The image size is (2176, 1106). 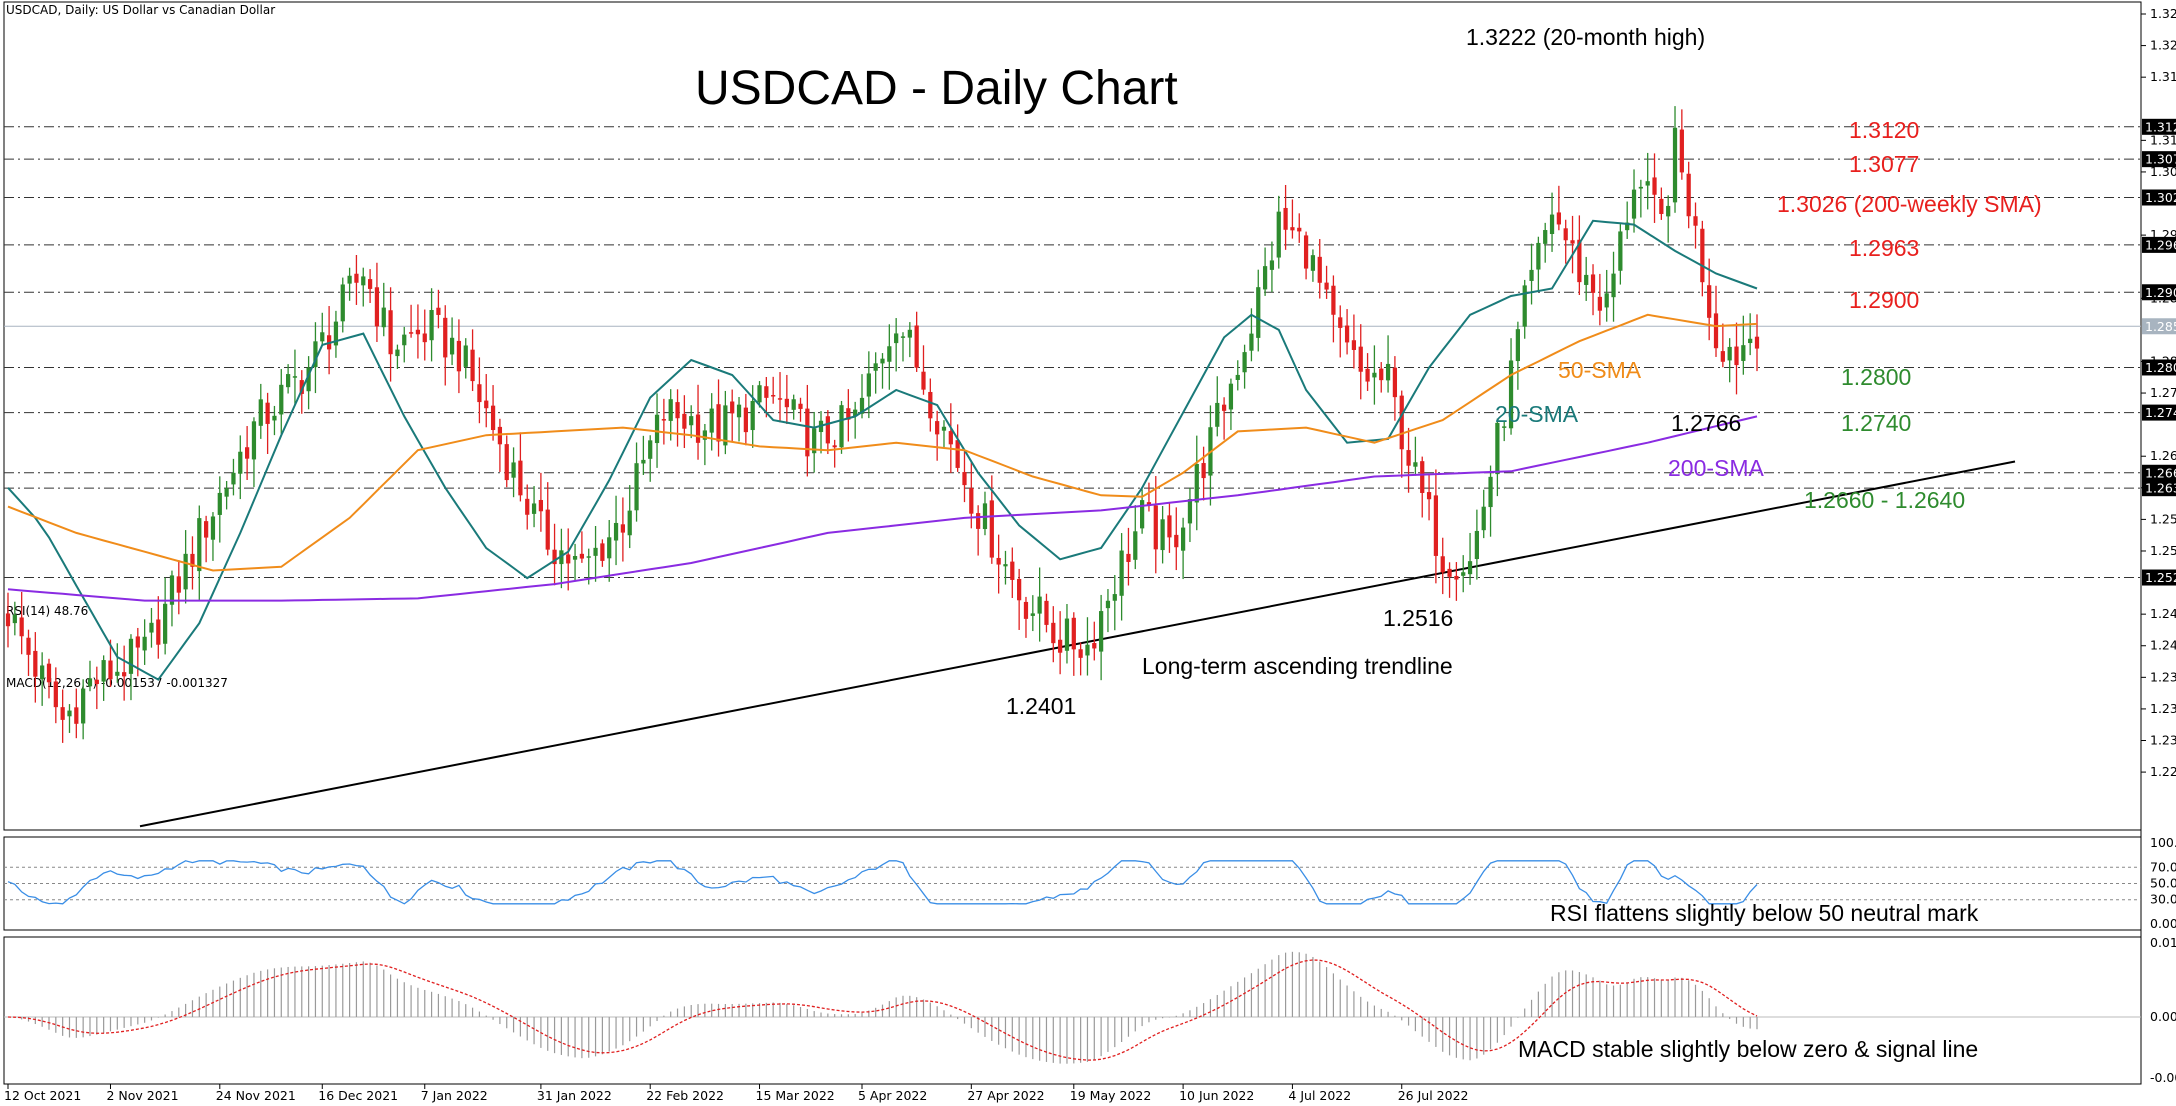 I want to click on price-tick-label: 1.22620, so click(x=2163, y=771).